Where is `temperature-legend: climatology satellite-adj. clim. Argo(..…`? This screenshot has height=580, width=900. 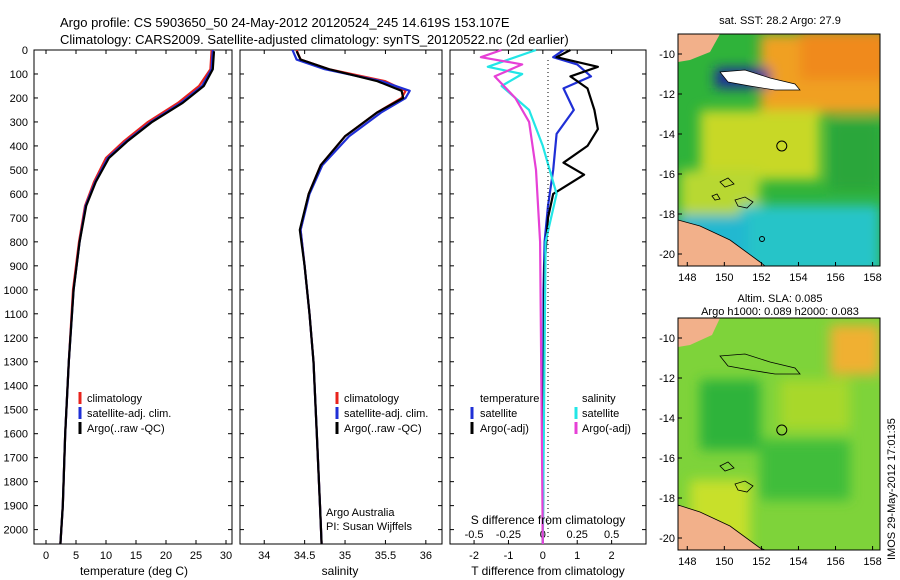
temperature-legend: climatology satellite-adj. clim. Argo(..… is located at coordinates (124, 413).